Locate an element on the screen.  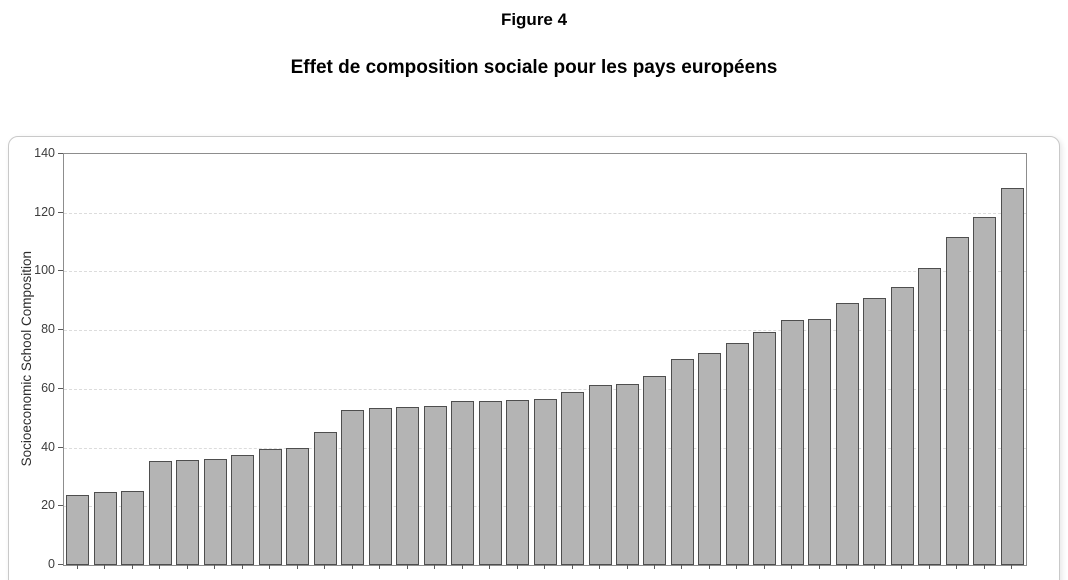
y-tick-label-80: 80 is located at coordinates (48, 329).